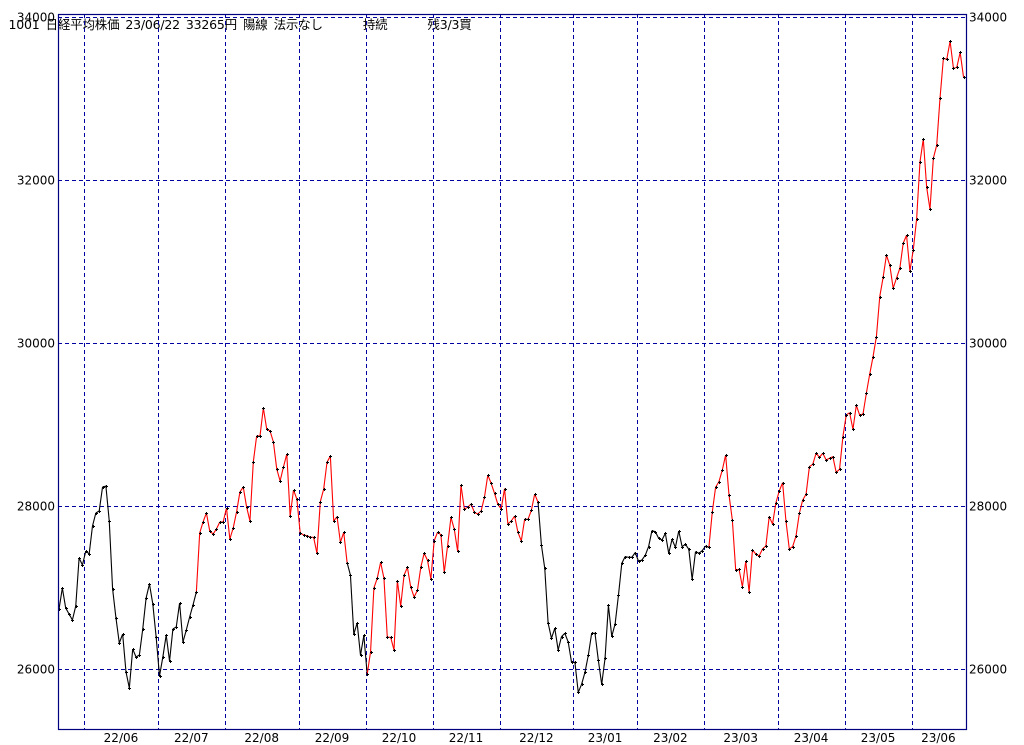 The height and width of the screenshot is (745, 1024). What do you see at coordinates (191, 738) in the screenshot?
I see `x-tick-label: 22/07` at bounding box center [191, 738].